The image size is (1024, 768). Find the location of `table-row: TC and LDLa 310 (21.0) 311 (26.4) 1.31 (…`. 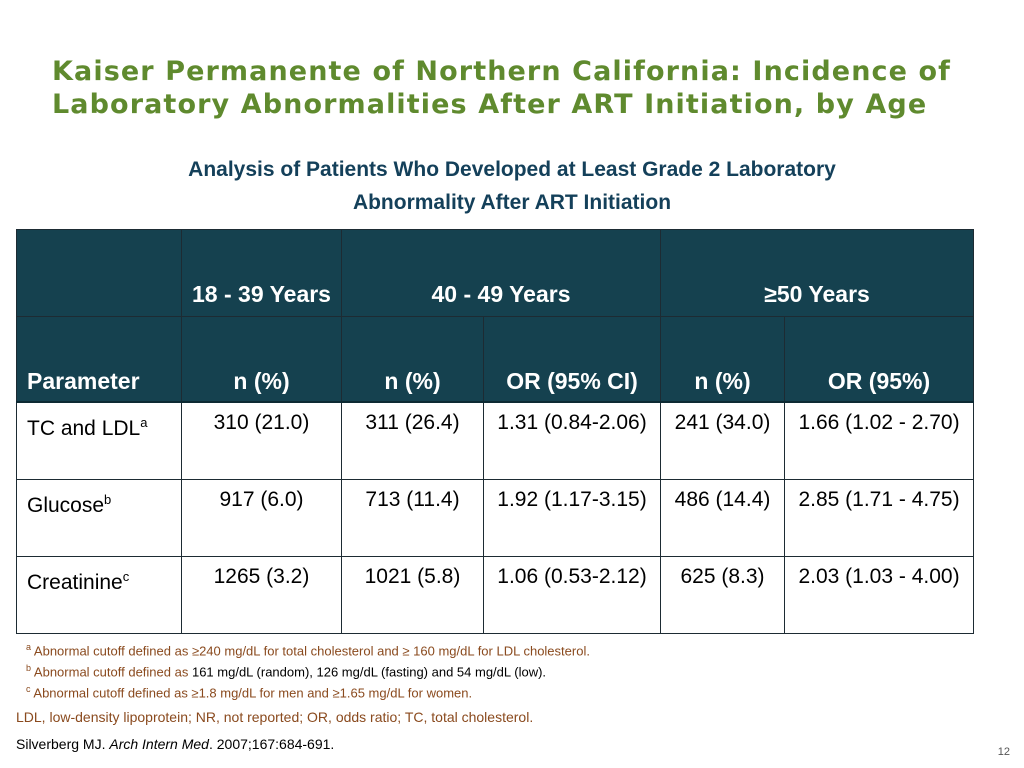

table-row: TC and LDLa 310 (21.0) 311 (26.4) 1.31 (… is located at coordinates (495, 440).